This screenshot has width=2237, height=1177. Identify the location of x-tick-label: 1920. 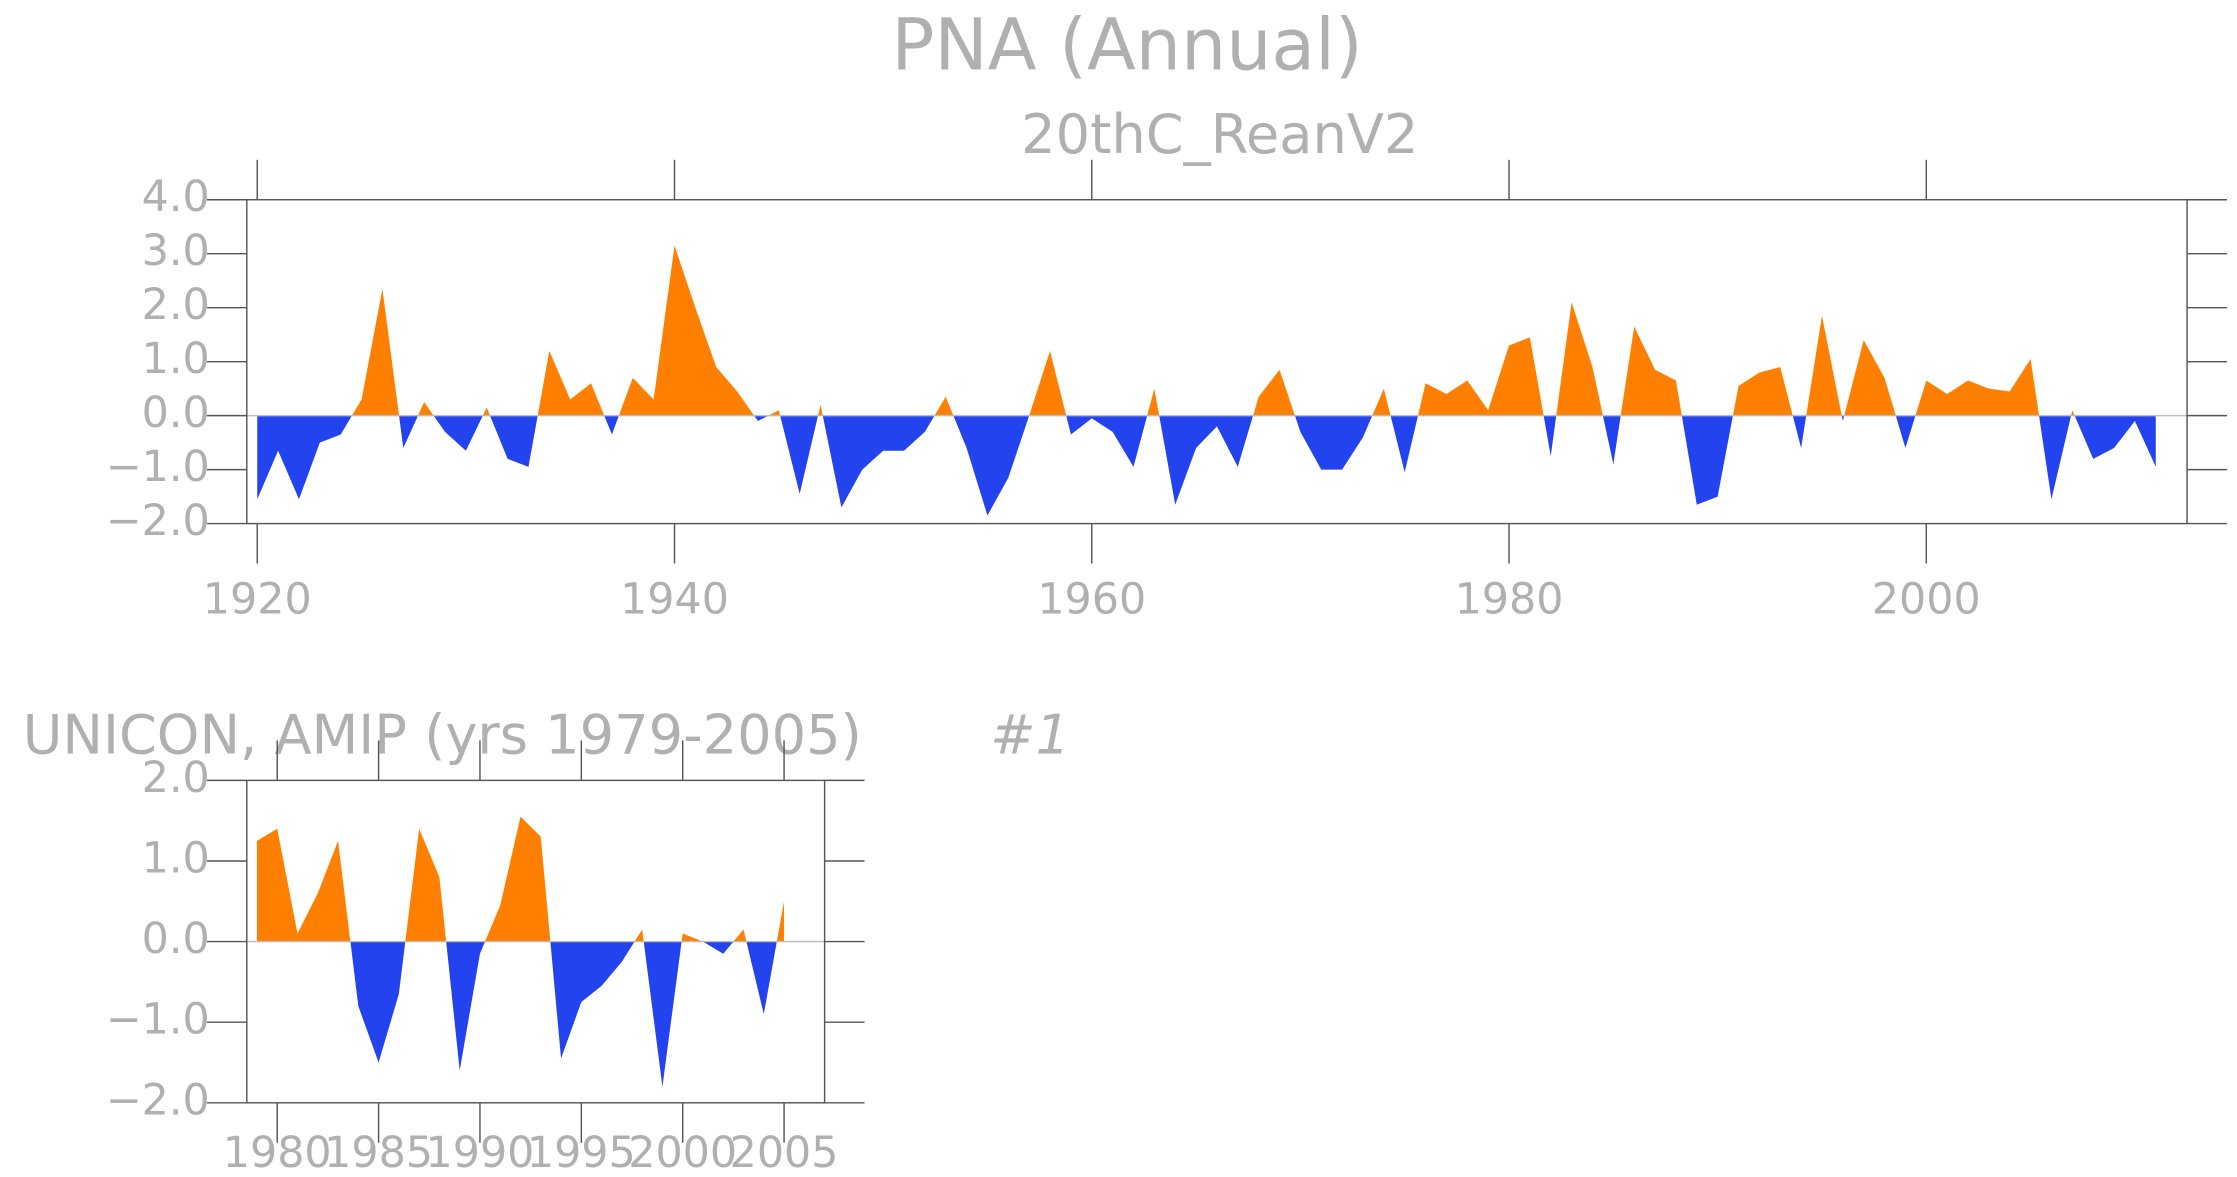
(257, 600).